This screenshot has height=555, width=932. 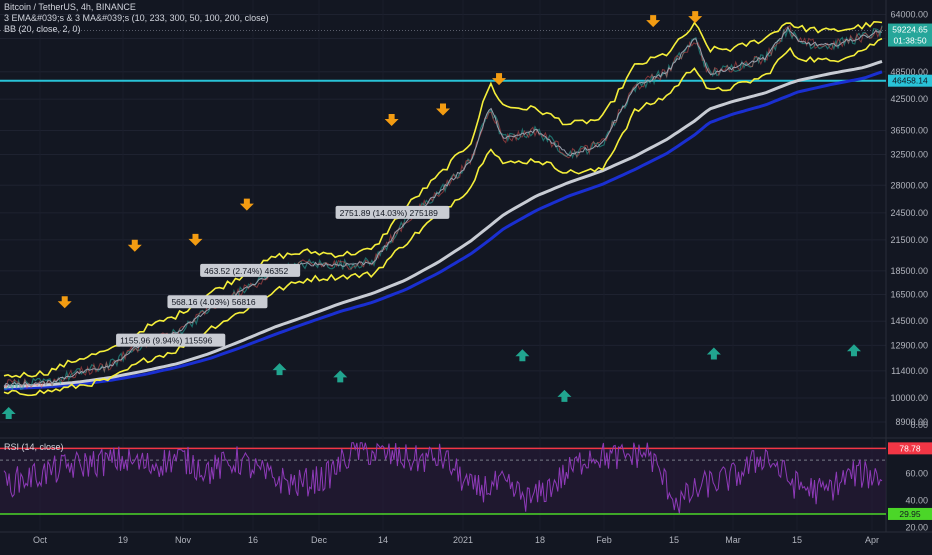 I want to click on rsi-upper-badge-box, so click(x=910, y=448).